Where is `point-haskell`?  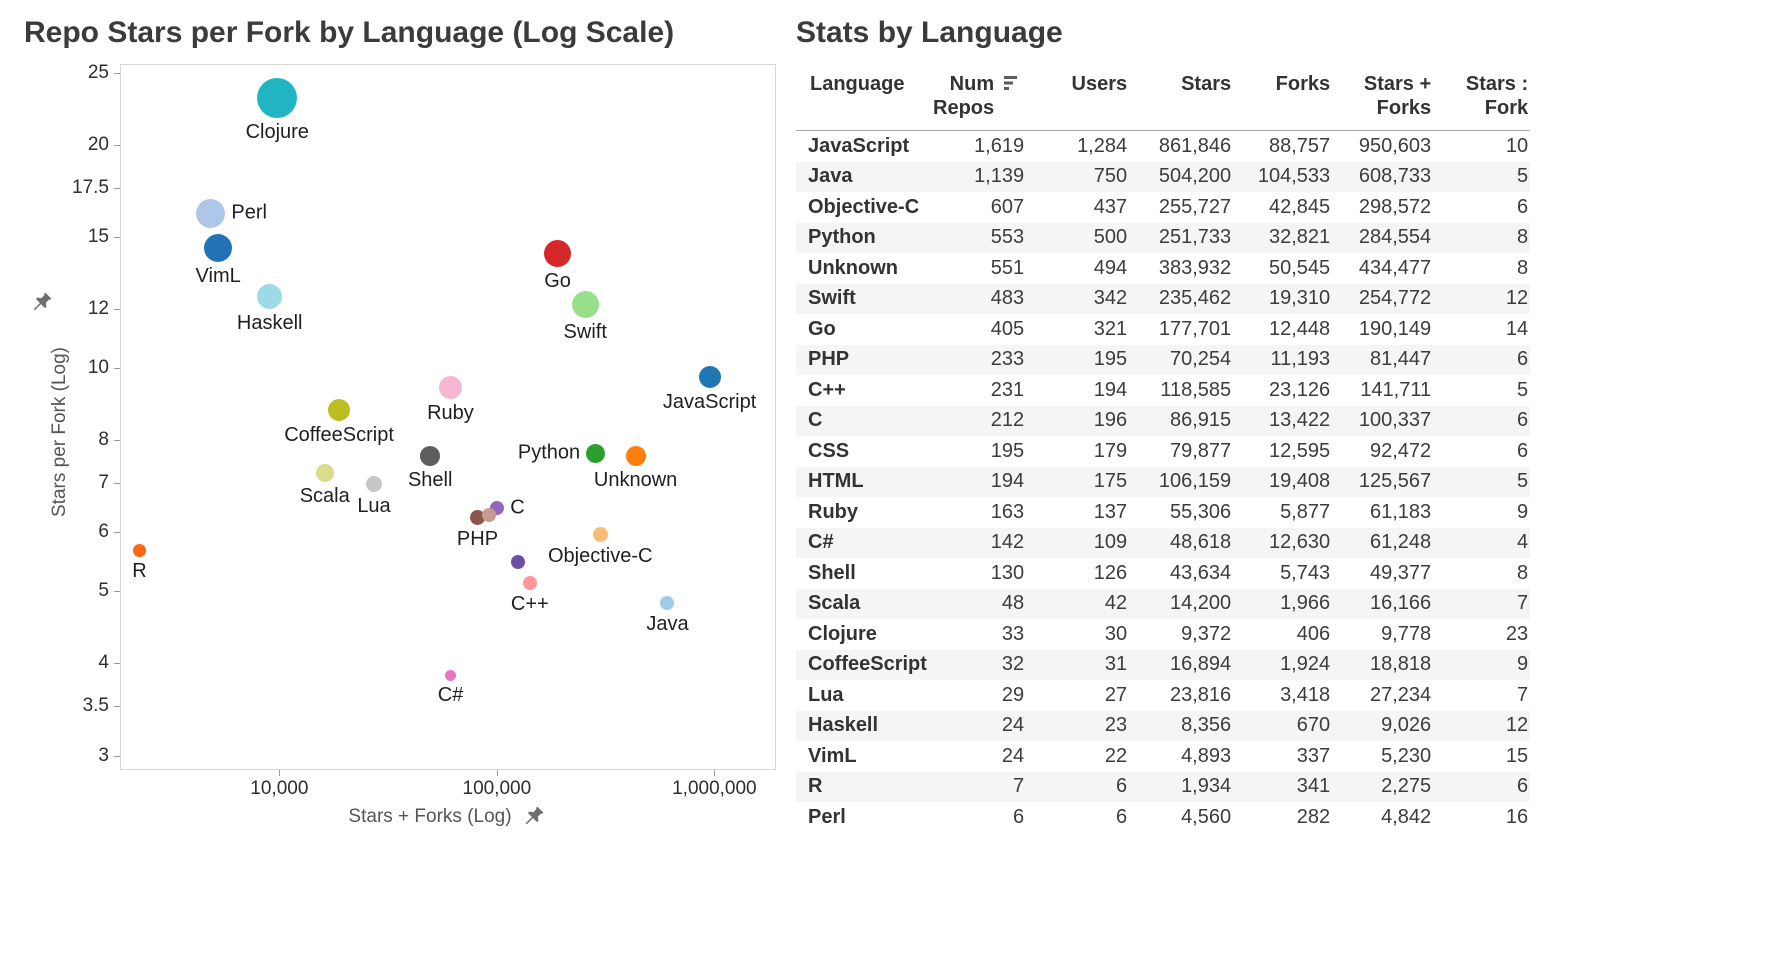 point-haskell is located at coordinates (270, 297).